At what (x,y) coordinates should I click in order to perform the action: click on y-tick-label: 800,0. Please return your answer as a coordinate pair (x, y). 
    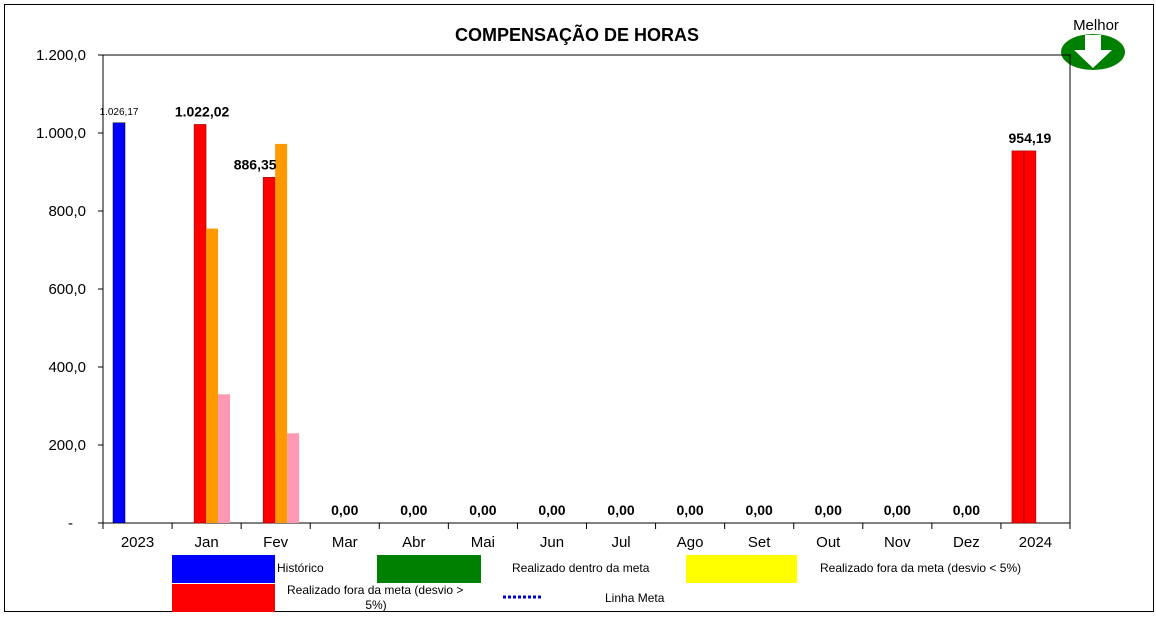
    Looking at the image, I should click on (67, 211).